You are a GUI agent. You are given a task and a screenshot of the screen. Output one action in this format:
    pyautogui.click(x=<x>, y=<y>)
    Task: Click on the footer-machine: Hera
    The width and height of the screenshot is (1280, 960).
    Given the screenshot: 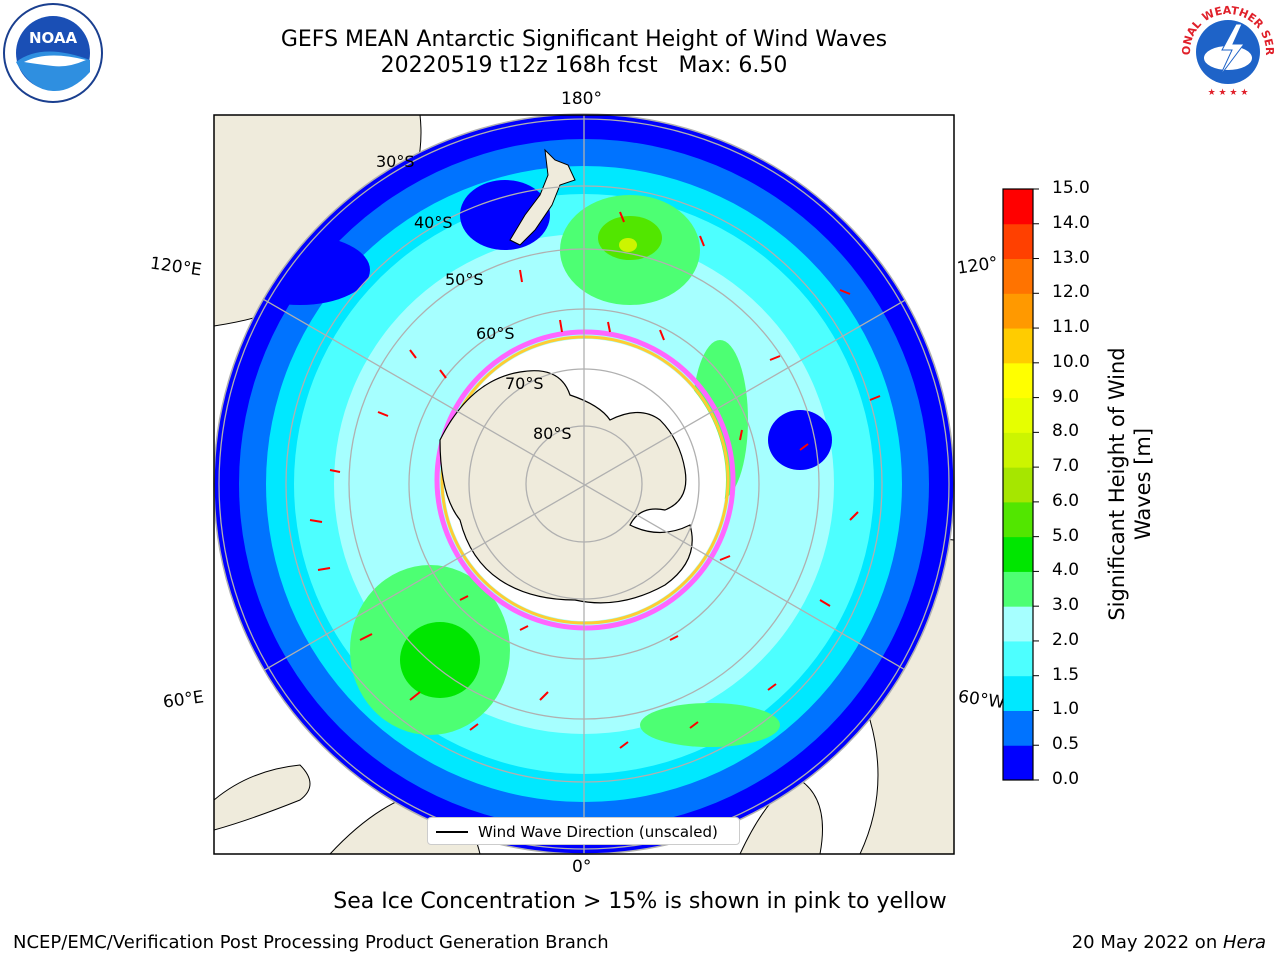 What is the action you would take?
    pyautogui.click(x=1244, y=942)
    